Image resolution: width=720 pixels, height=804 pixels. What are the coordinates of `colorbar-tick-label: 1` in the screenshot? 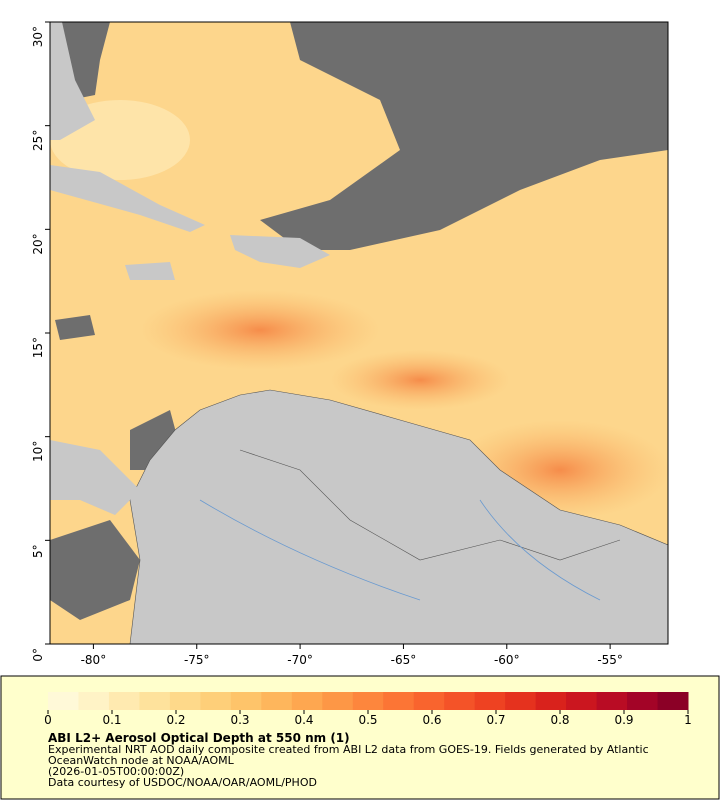 It's located at (688, 720).